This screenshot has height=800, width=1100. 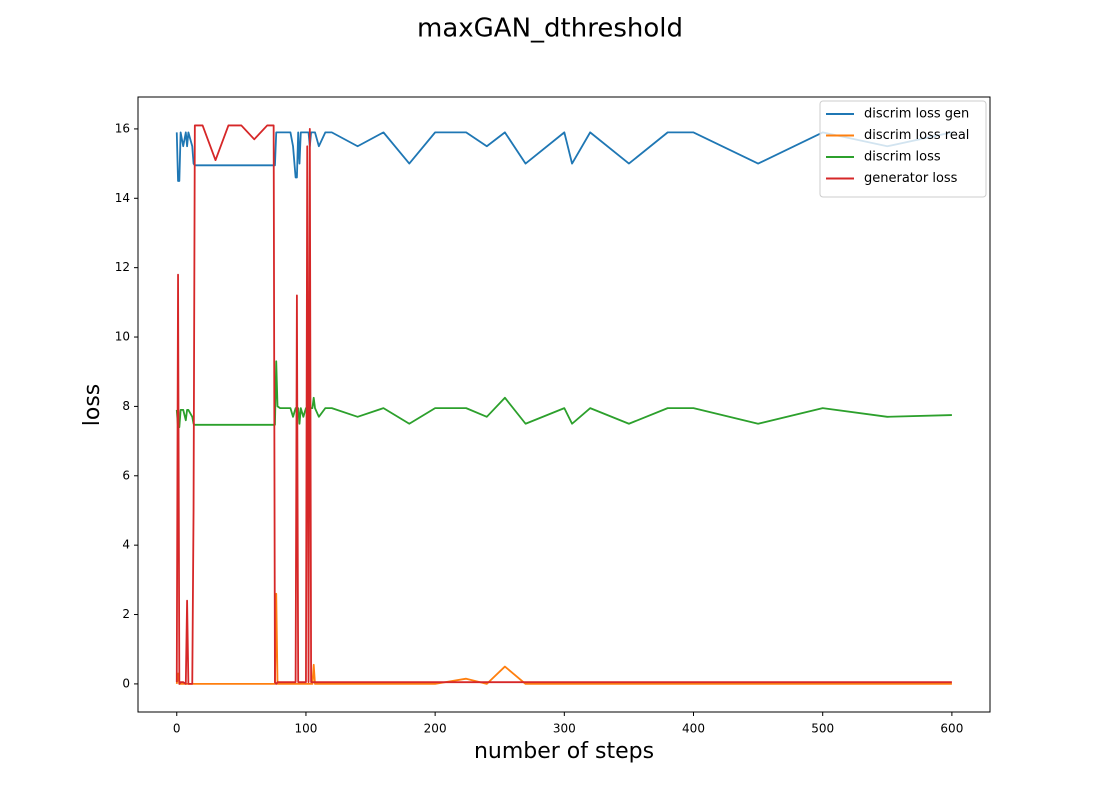 I want to click on x-tick-label: 300, so click(x=564, y=729).